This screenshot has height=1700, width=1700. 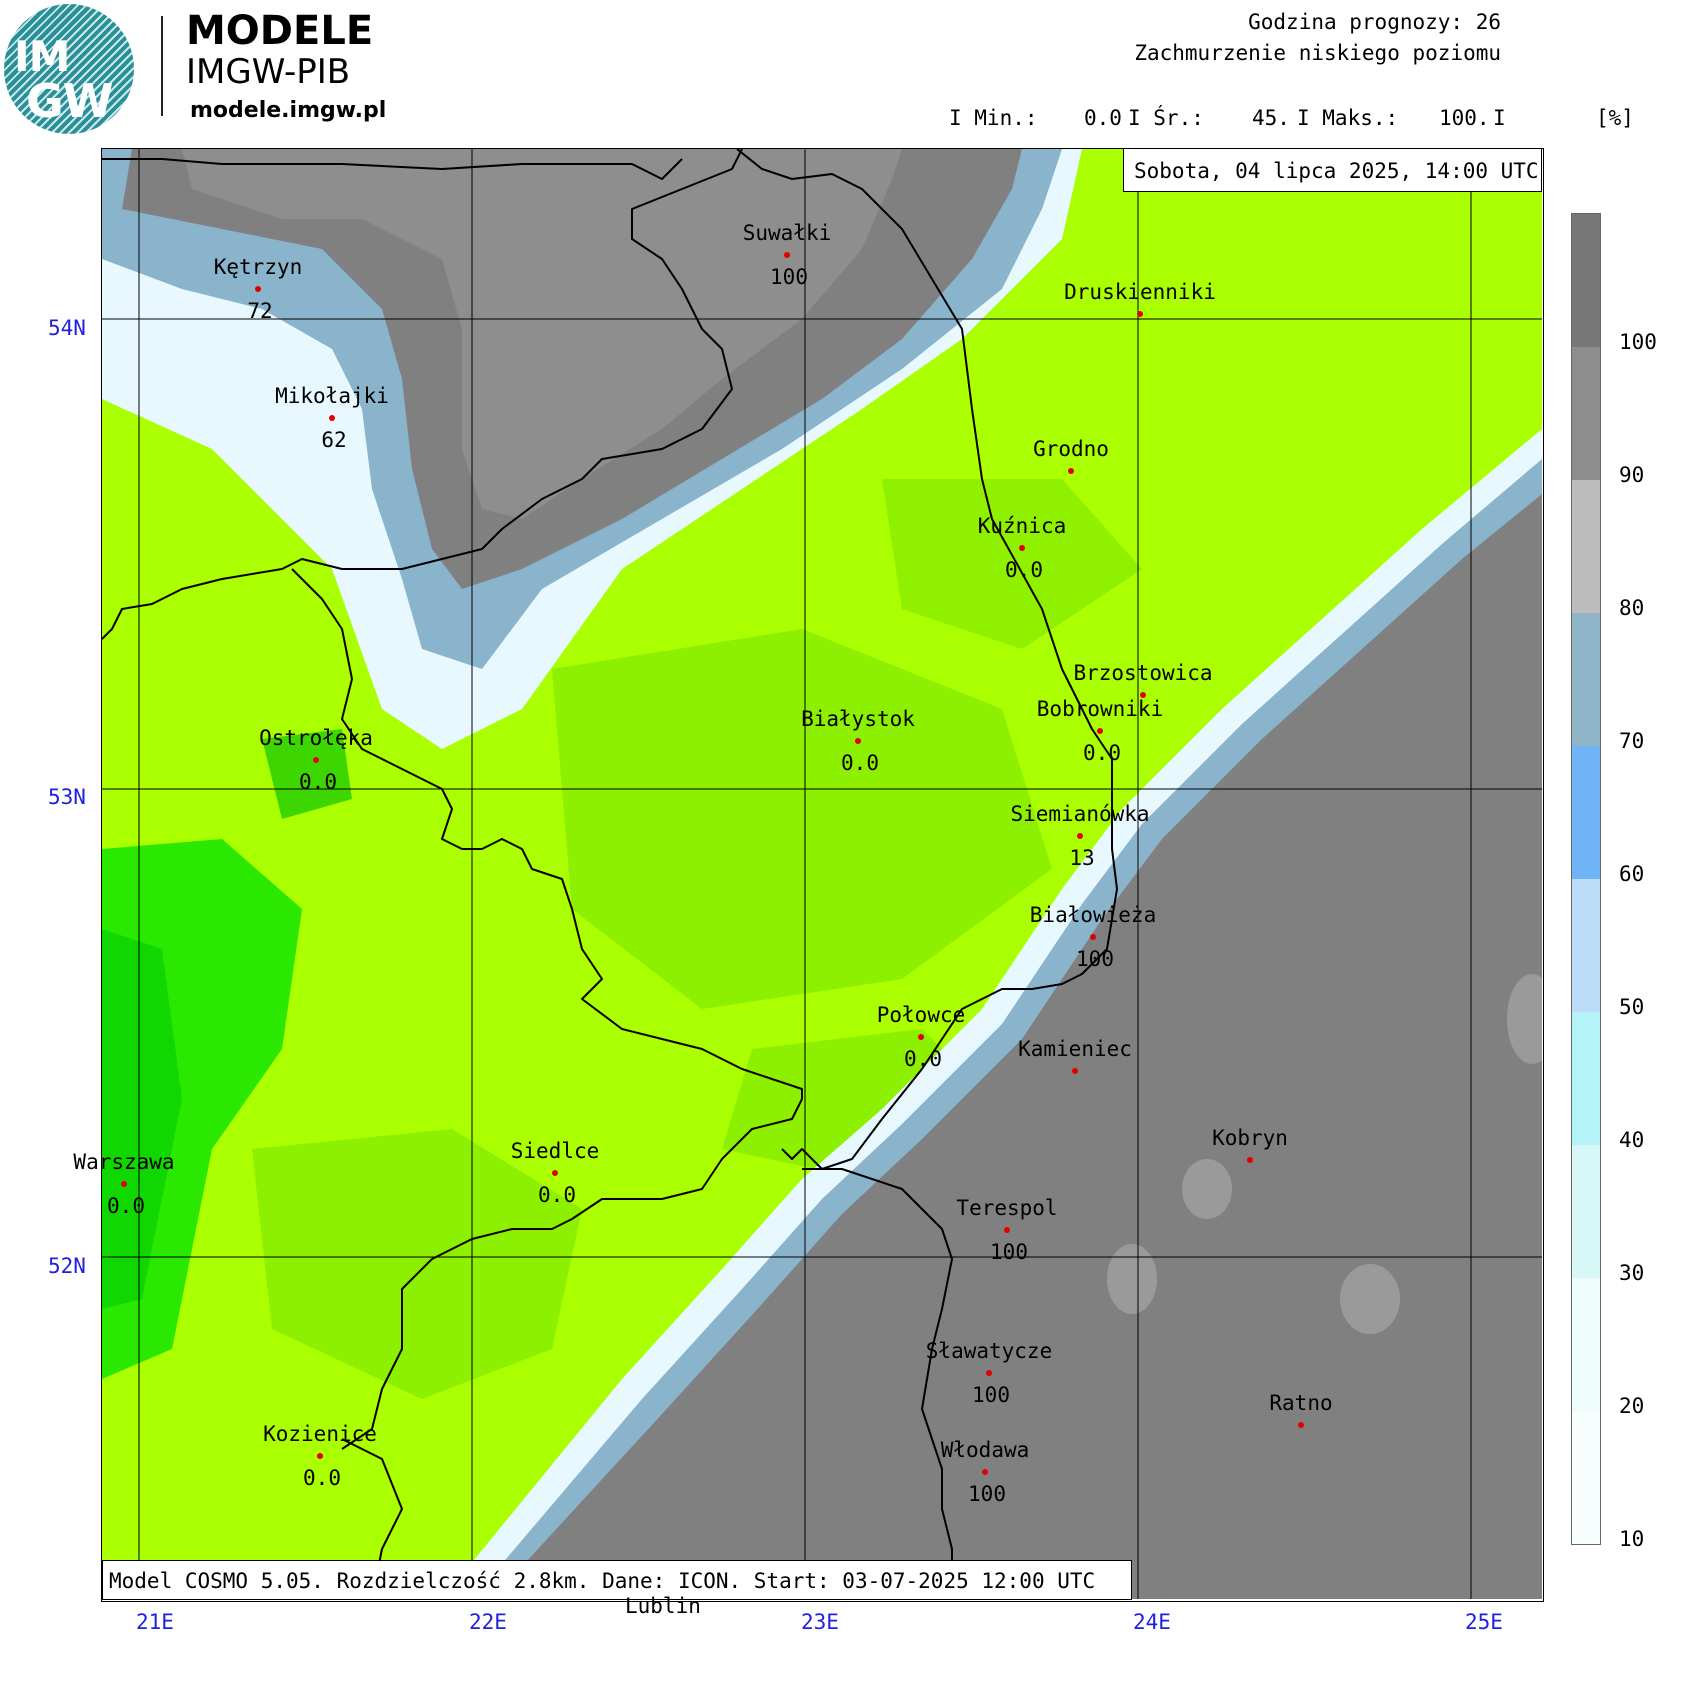 I want to click on city-name: Połowce, so click(x=921, y=1015).